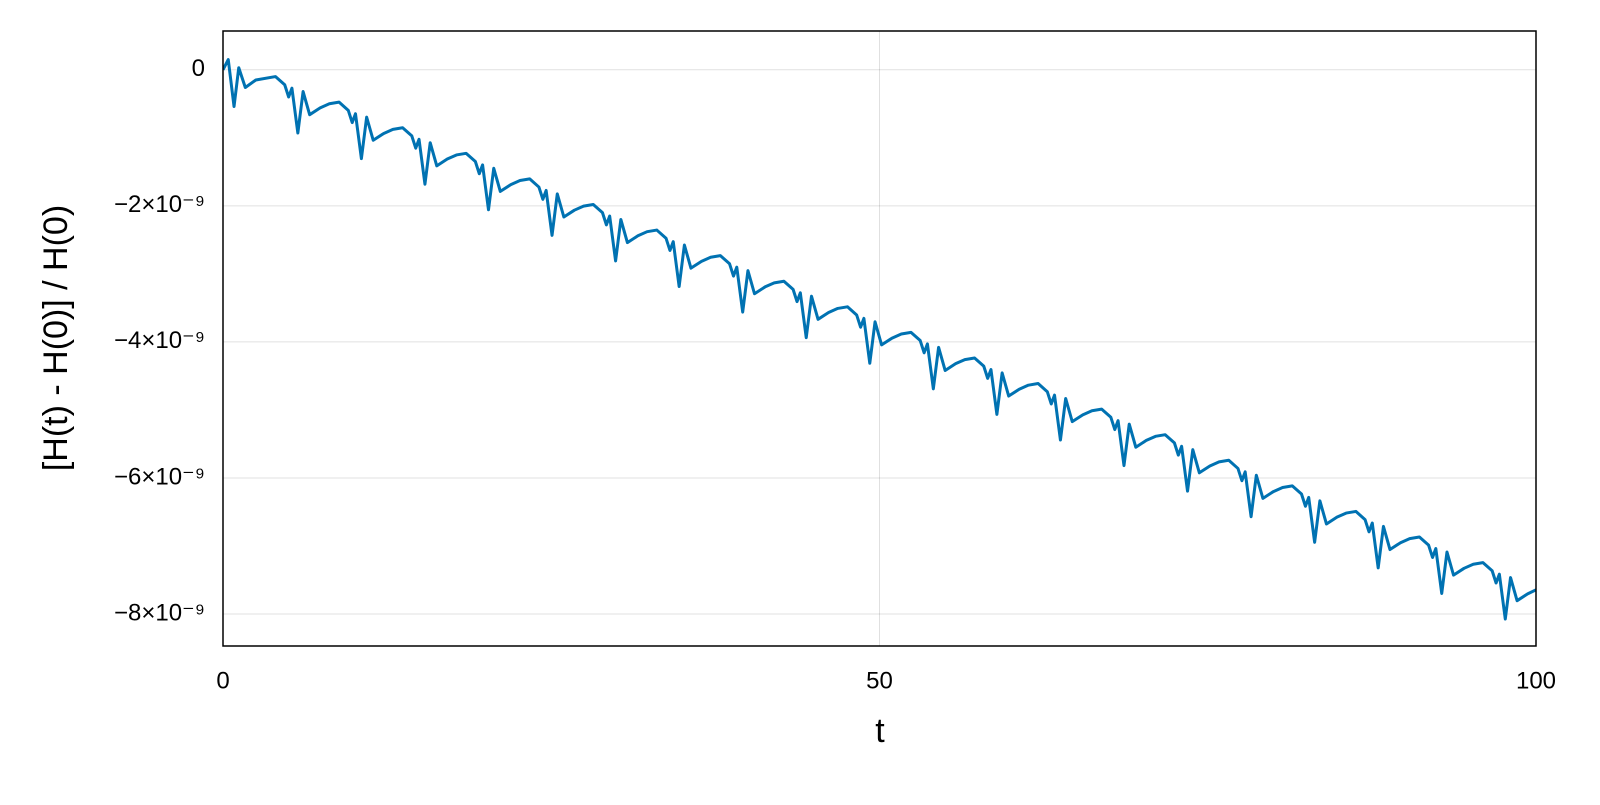  Describe the element at coordinates (159, 340) in the screenshot. I see `y-tick-label: −4×10⁻⁹` at that location.